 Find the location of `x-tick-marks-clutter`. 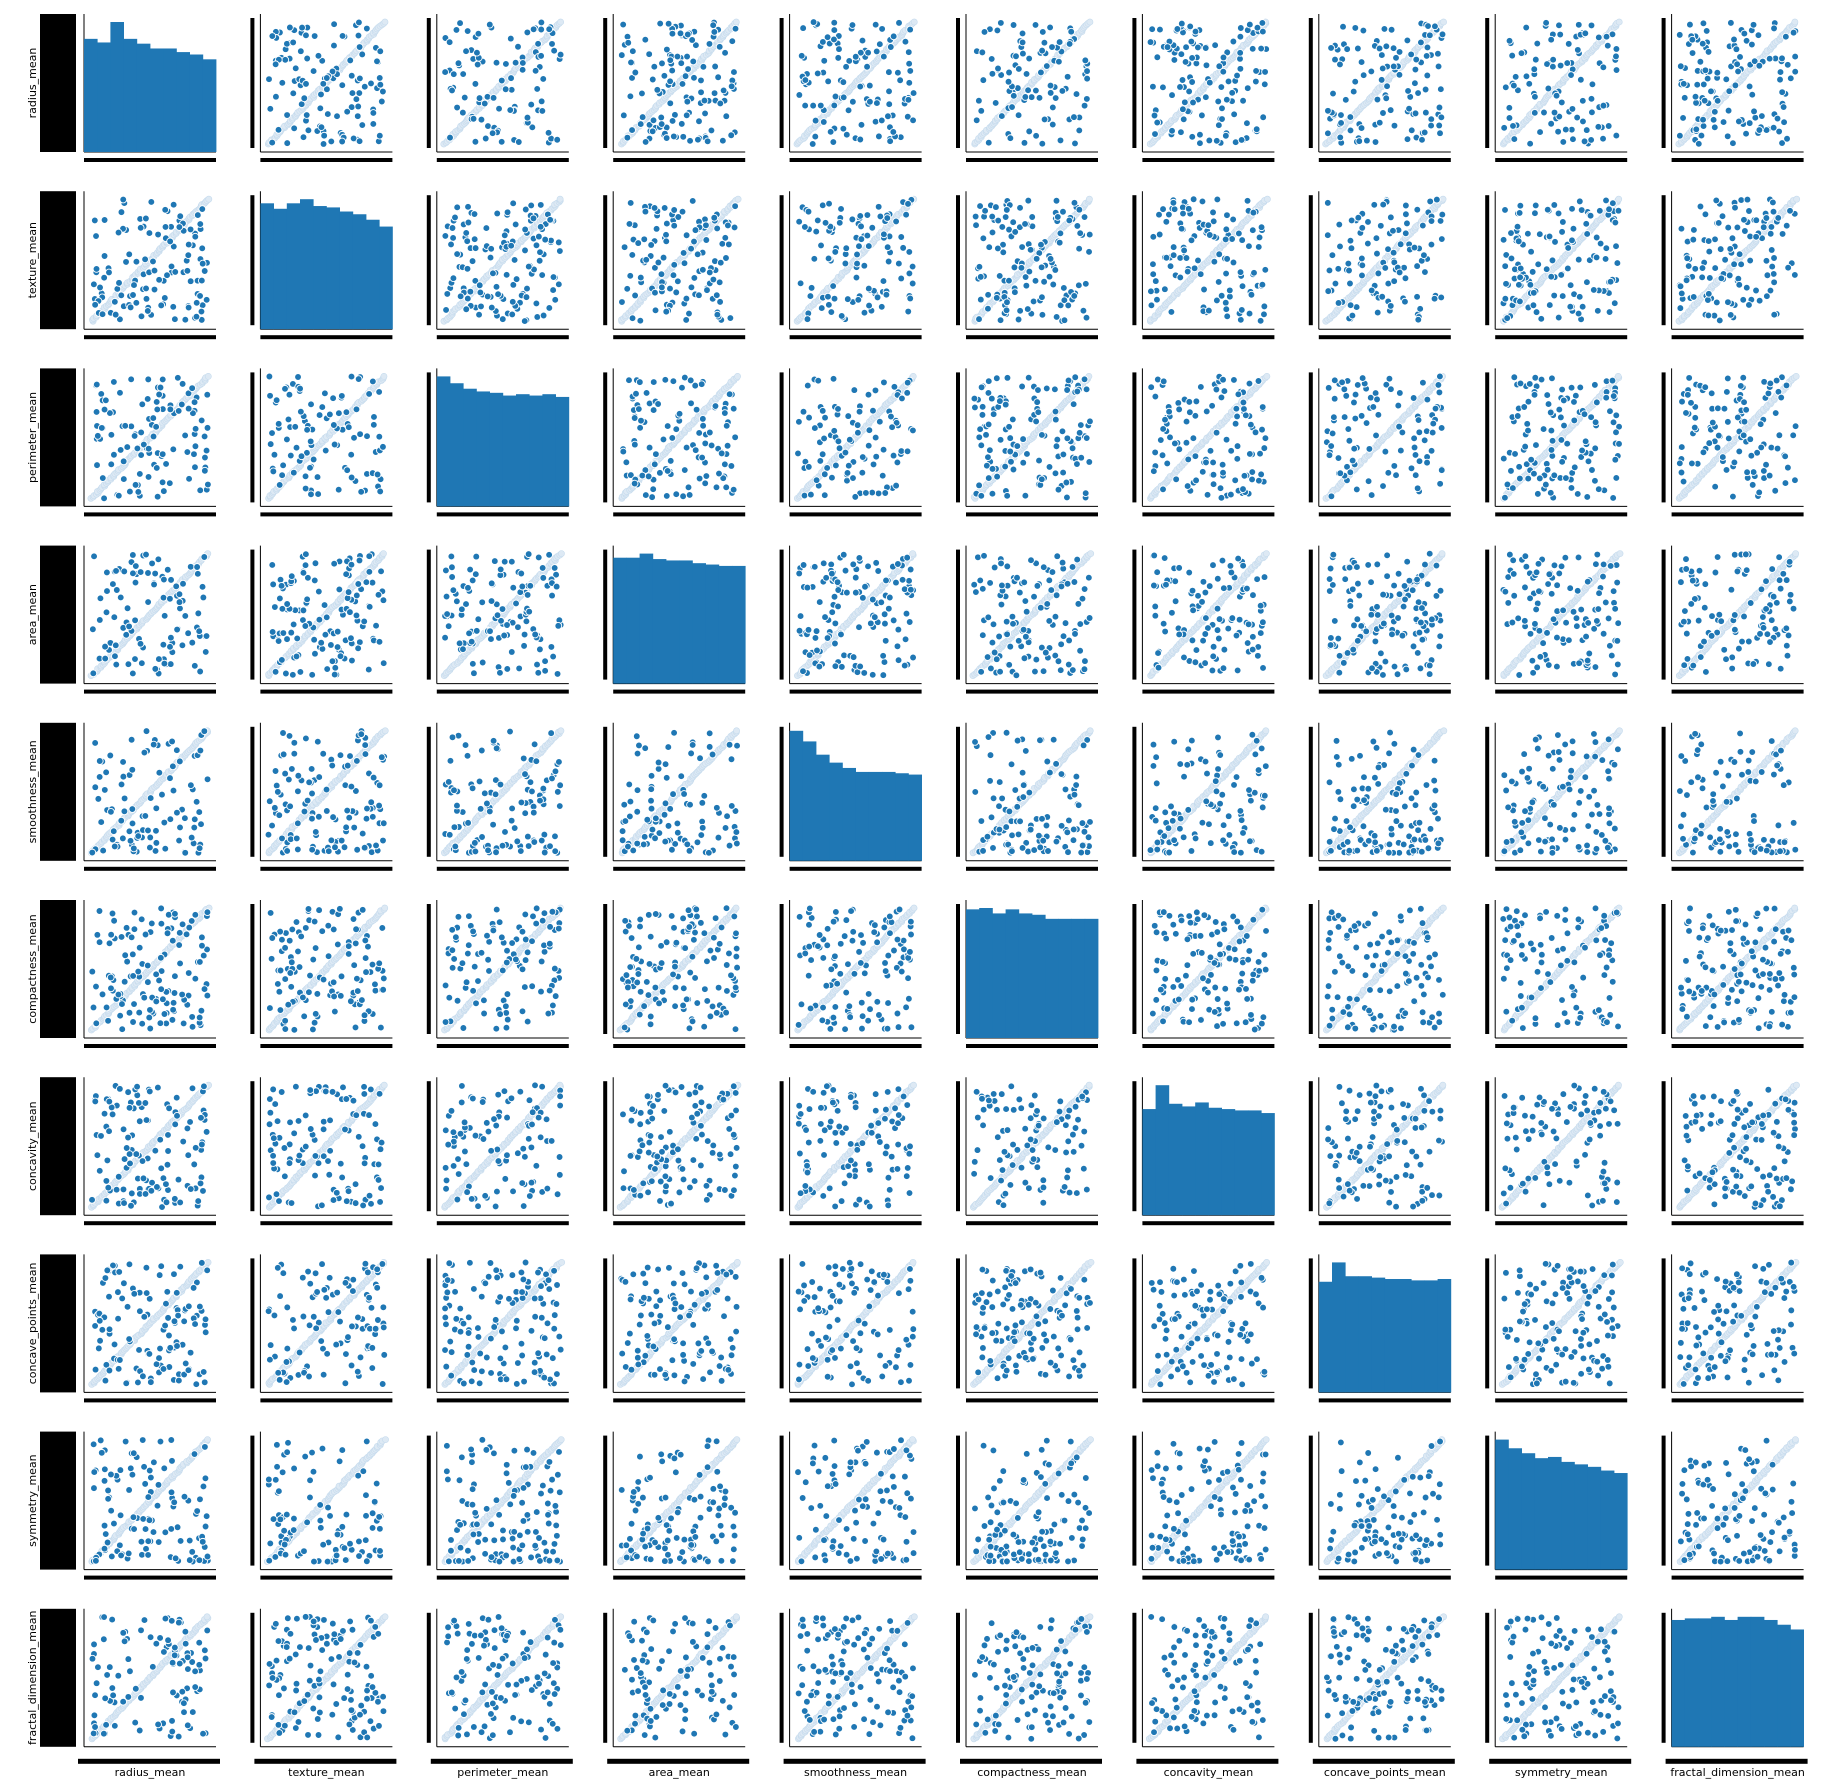

x-tick-marks-clutter is located at coordinates (856, 160).